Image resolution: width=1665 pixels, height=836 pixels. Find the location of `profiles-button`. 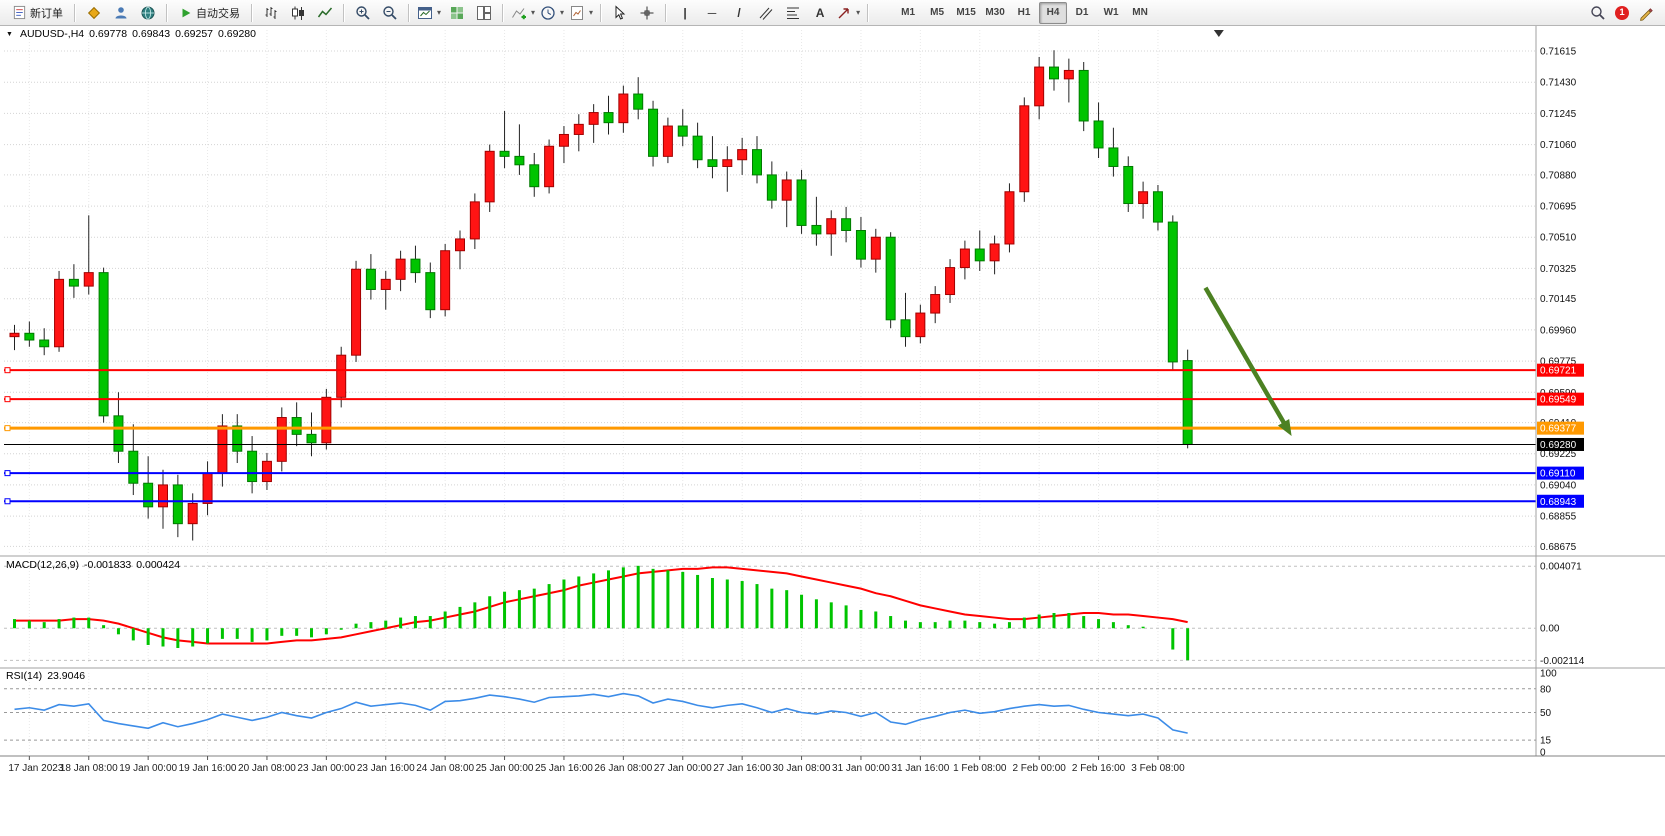

profiles-button is located at coordinates (457, 13).